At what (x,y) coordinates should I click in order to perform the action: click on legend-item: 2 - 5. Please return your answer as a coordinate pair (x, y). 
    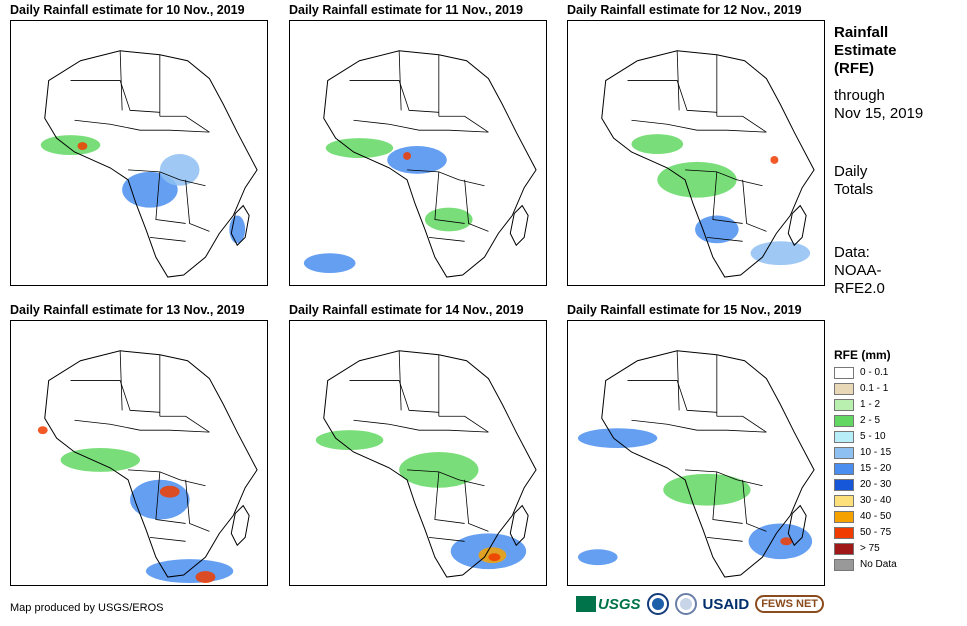
    Looking at the image, I should click on (857, 420).